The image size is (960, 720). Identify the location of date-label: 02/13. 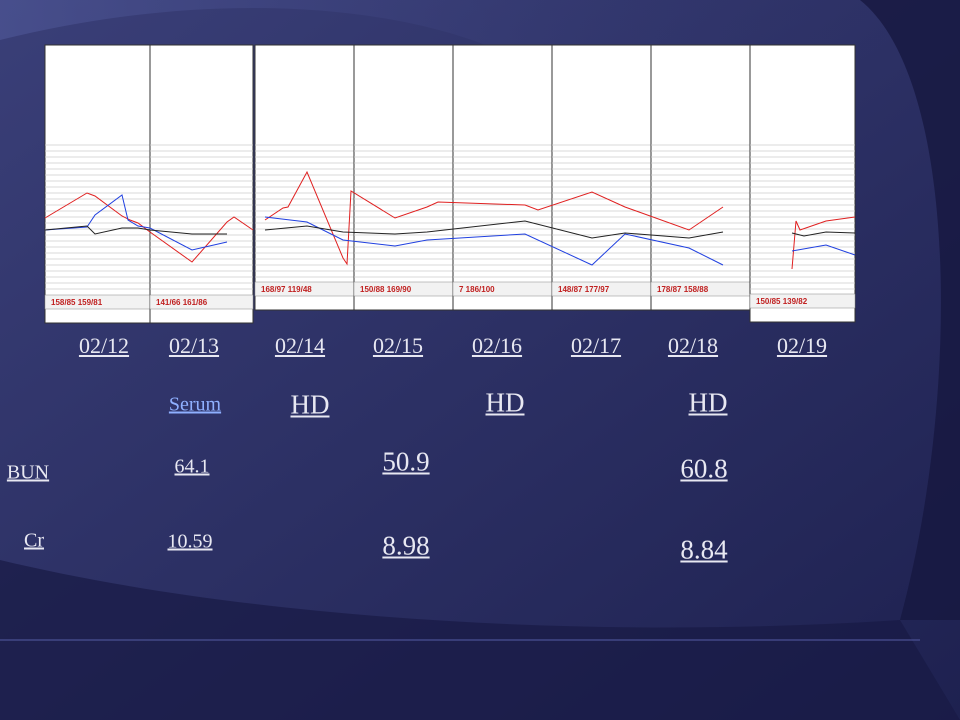
(194, 345).